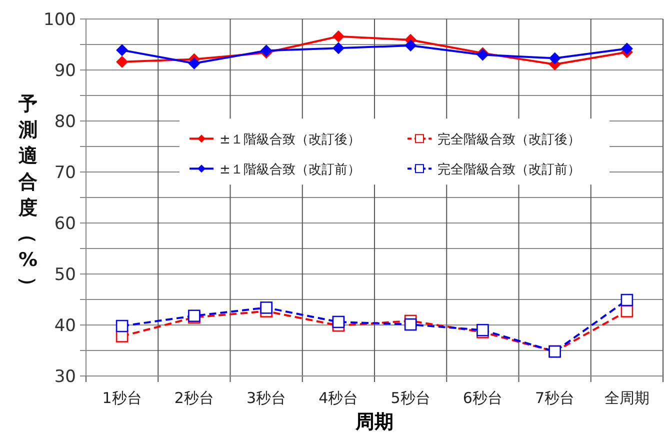  Describe the element at coordinates (266, 398) in the screenshot. I see `x-tick-label: 3秒台` at that location.